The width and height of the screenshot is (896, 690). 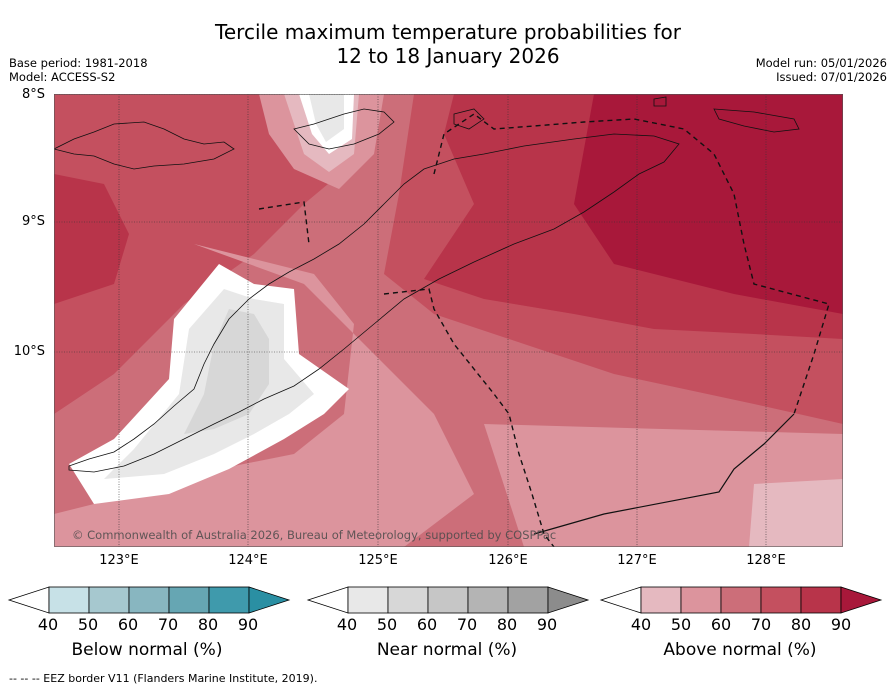 I want to click on colorbar-2-right-extend, so click(x=861, y=600).